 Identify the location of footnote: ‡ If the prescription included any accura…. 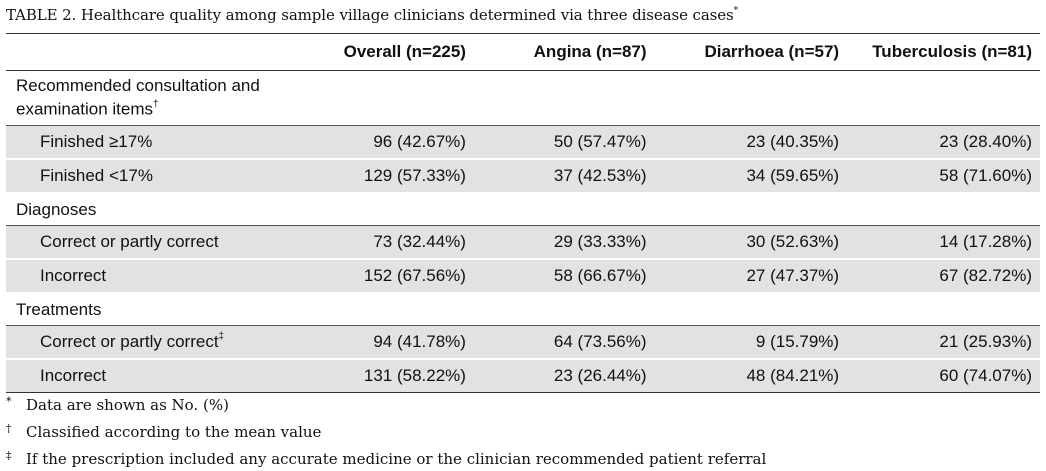
(386, 457).